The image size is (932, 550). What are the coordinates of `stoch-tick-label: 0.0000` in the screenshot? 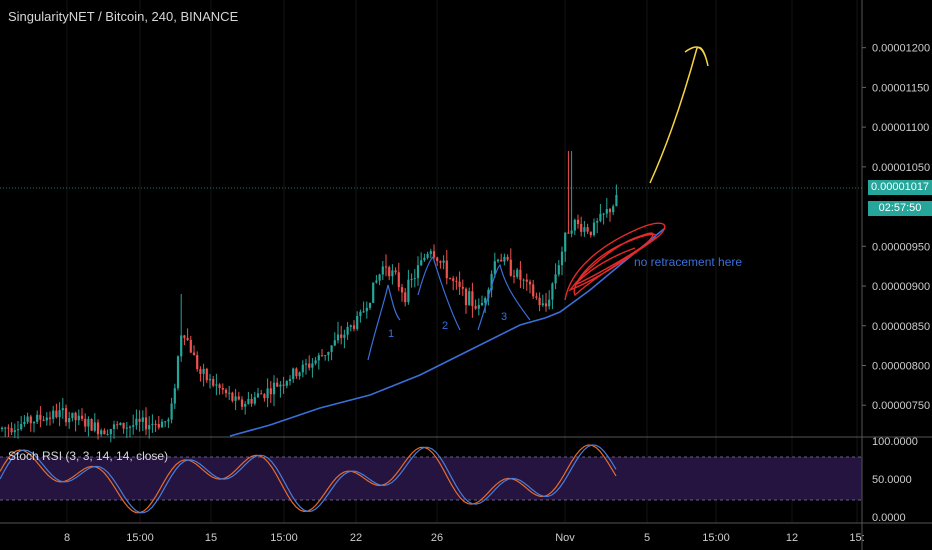 It's located at (889, 518).